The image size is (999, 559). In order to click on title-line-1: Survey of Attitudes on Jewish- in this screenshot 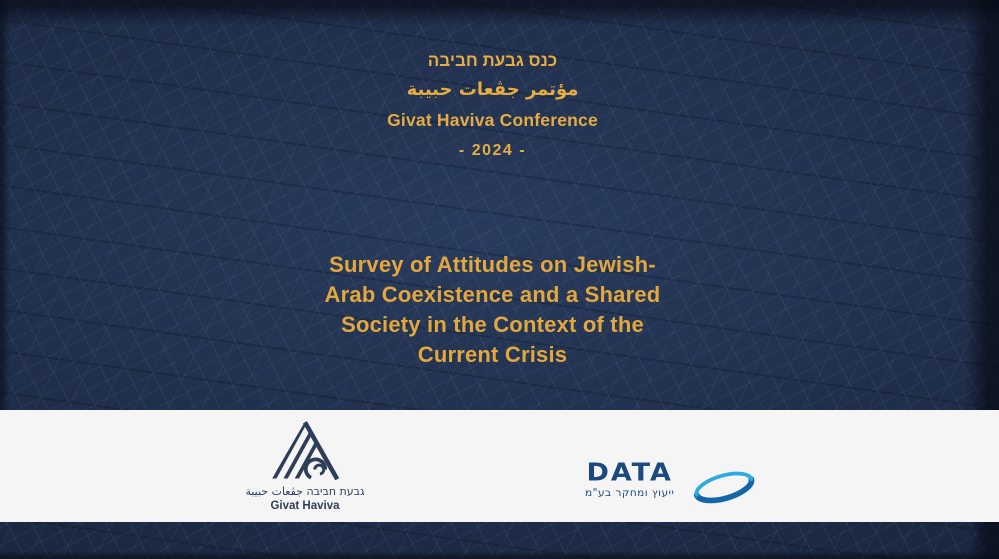, I will do `click(492, 264)`.